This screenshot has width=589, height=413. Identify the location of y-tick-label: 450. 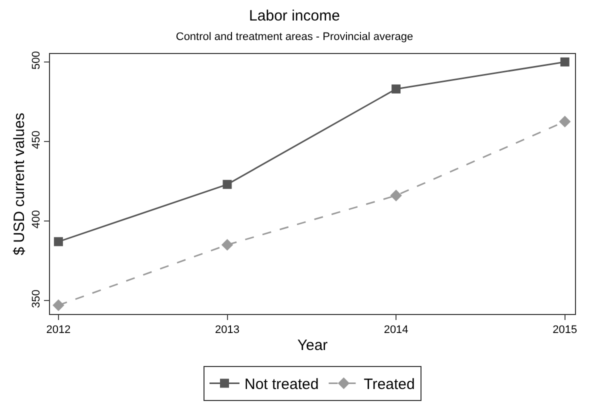
(36, 139).